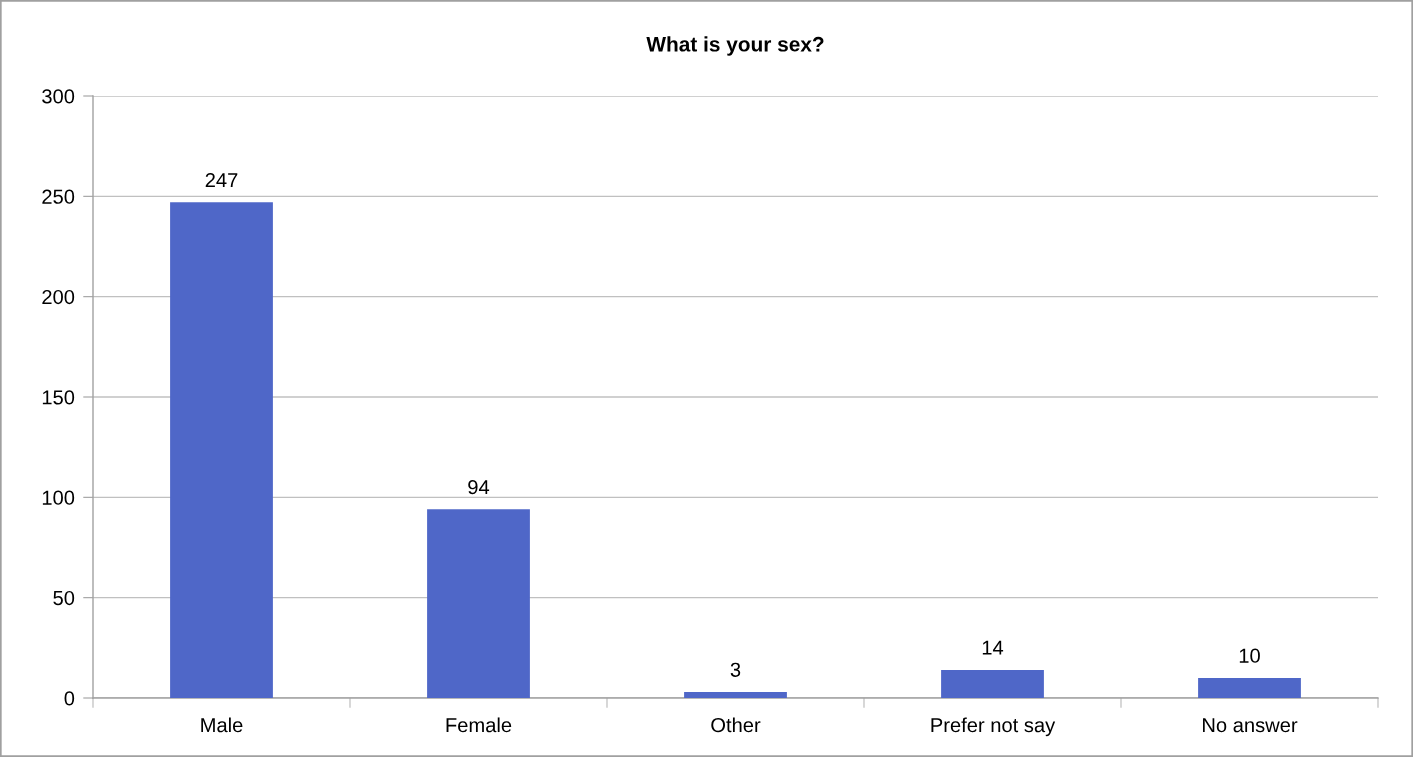 This screenshot has height=757, width=1413. Describe the element at coordinates (221, 180) in the screenshot. I see `data-label: 247` at that location.